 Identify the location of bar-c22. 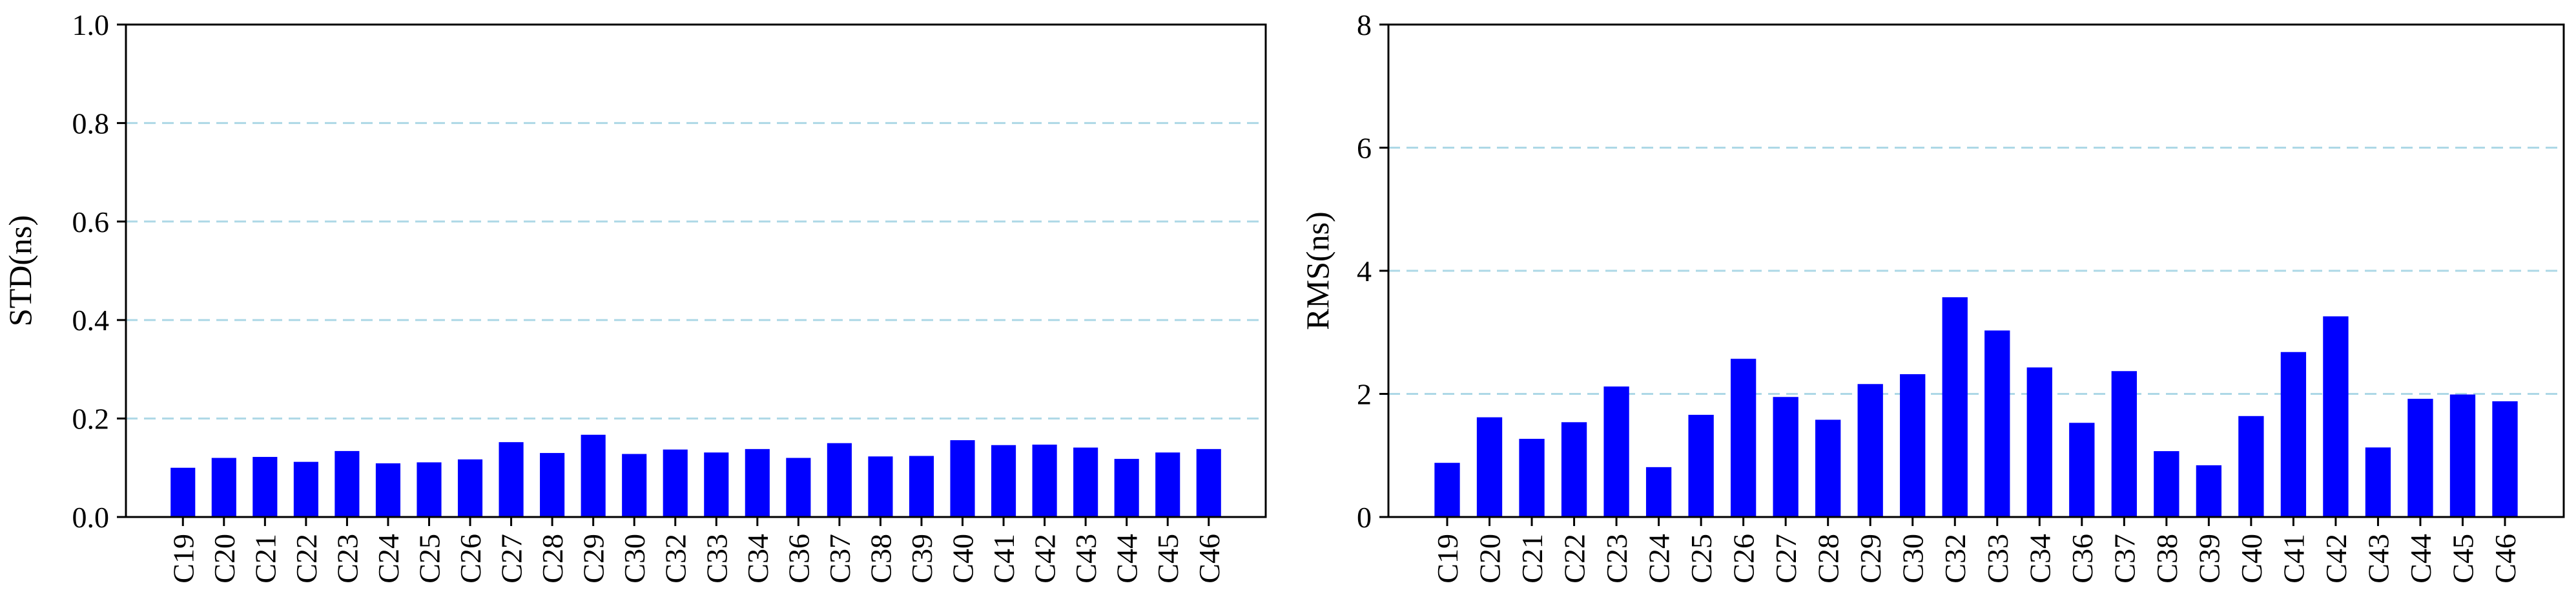
(1574, 469).